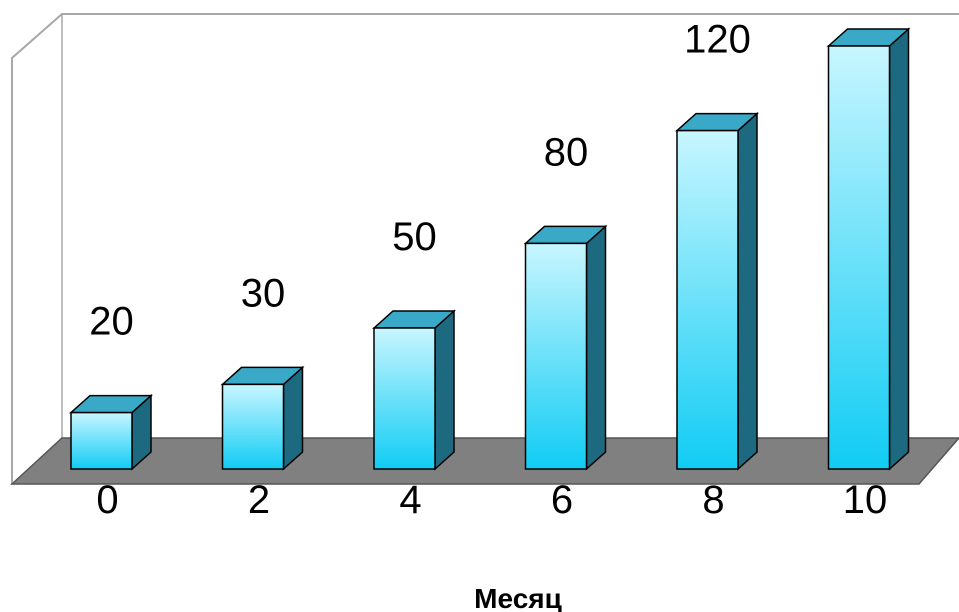 The height and width of the screenshot is (612, 959). I want to click on data-label: 30, so click(263, 293).